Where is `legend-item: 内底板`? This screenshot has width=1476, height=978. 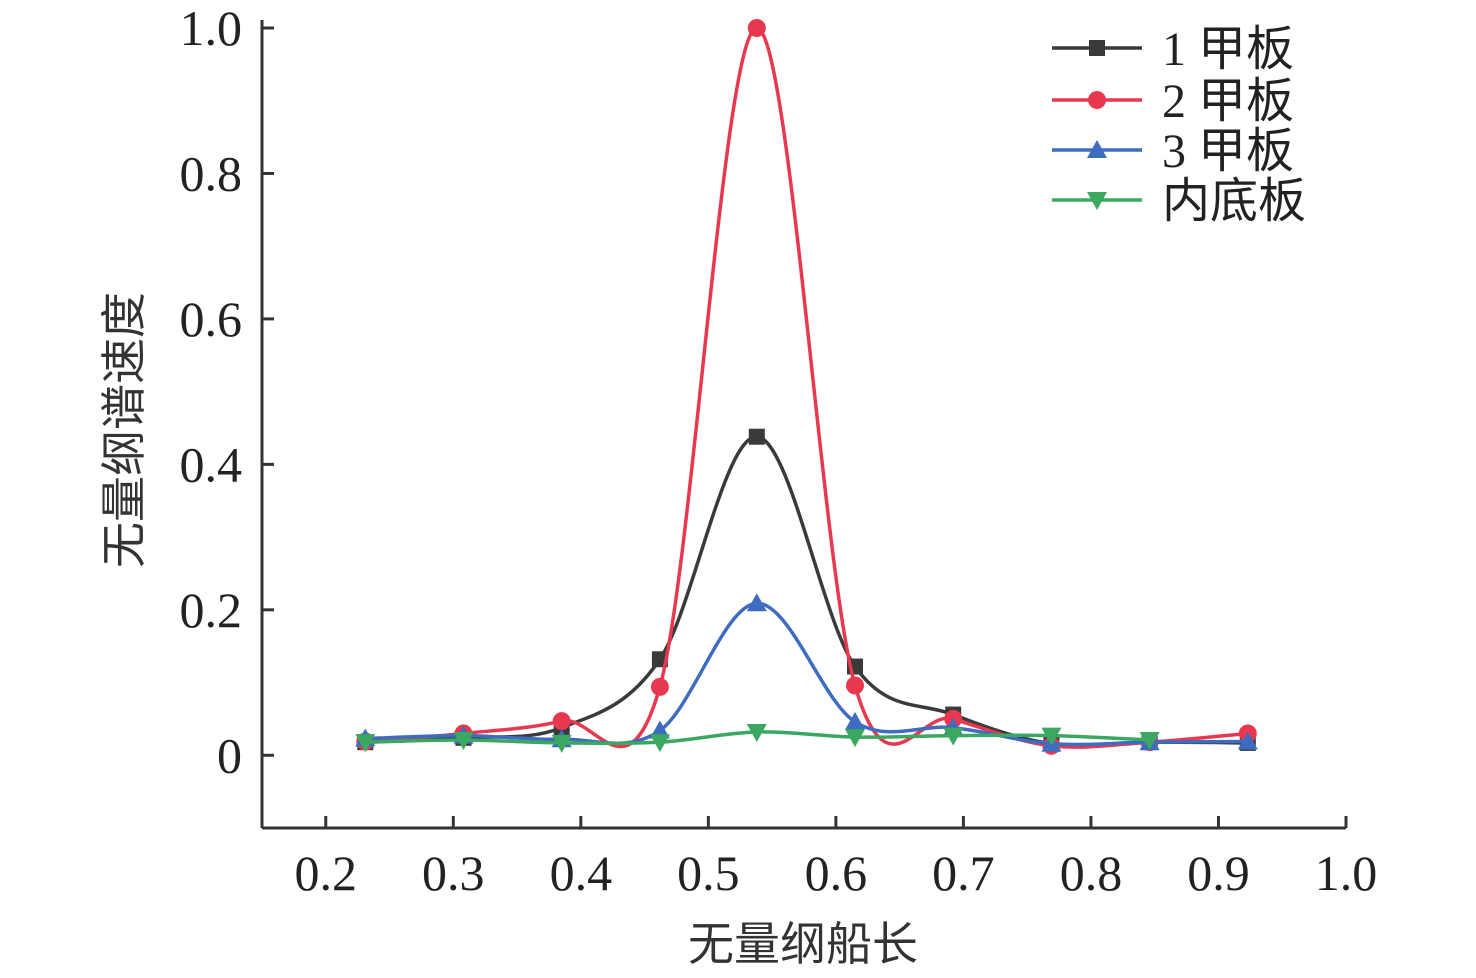
legend-item: 内底板 is located at coordinates (1179, 201).